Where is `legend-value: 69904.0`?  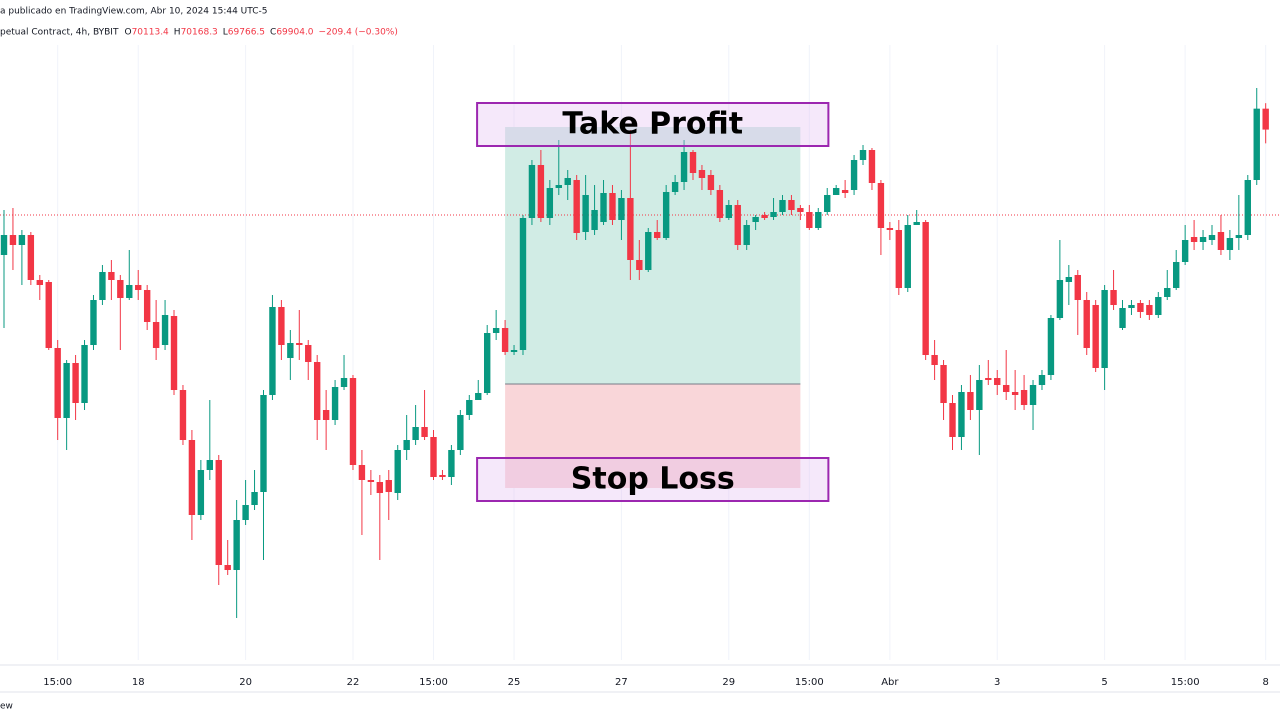
legend-value: 69904.0 is located at coordinates (294, 33).